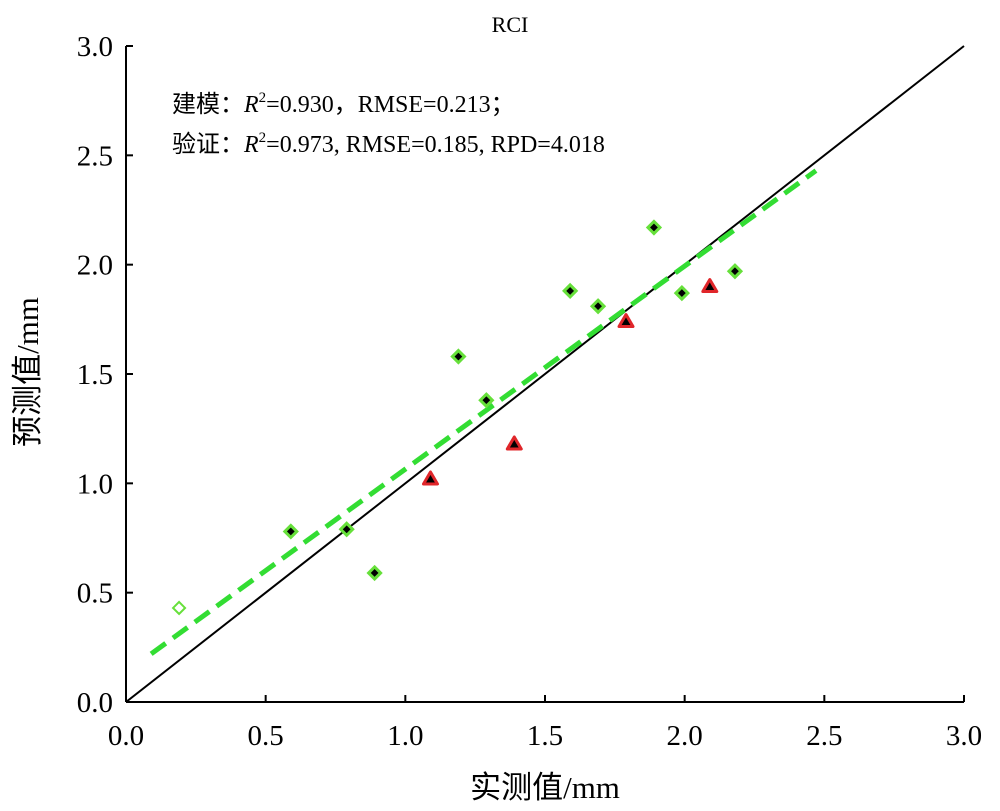 The image size is (1000, 811). Describe the element at coordinates (208, 144) in the screenshot. I see `validation-prefix: 验证：` at that location.